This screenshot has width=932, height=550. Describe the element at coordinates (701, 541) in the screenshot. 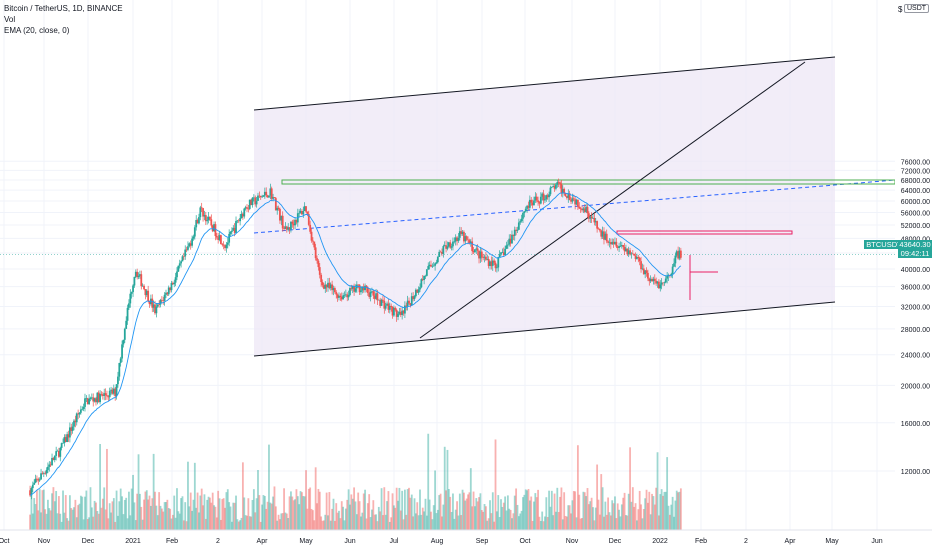

I see `x-tick-label: Feb` at that location.